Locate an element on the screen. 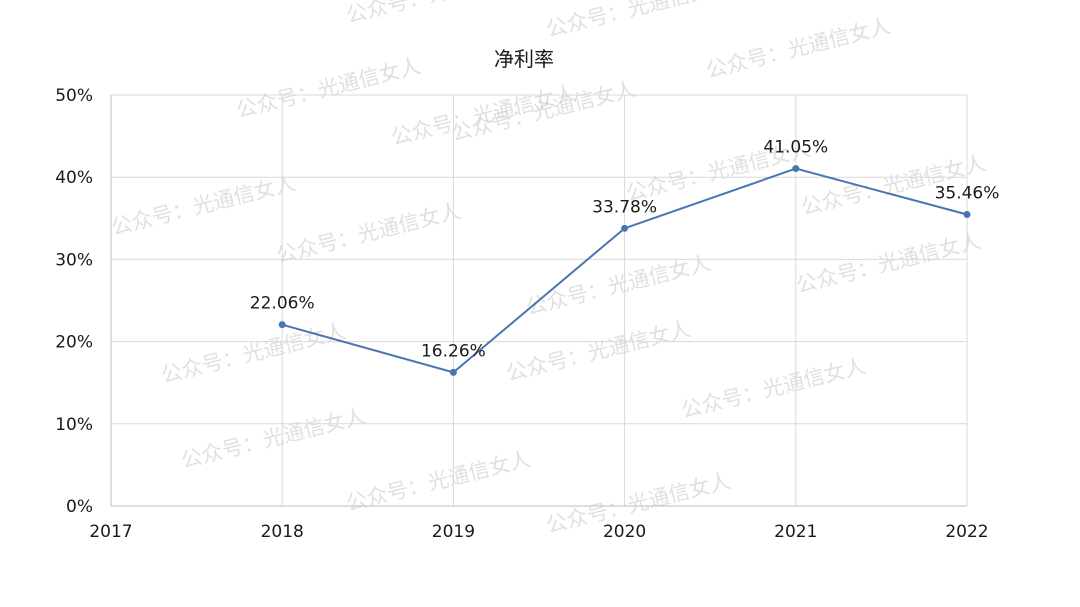 This screenshot has width=1080, height=607. y-tick-label: 30% is located at coordinates (74, 260).